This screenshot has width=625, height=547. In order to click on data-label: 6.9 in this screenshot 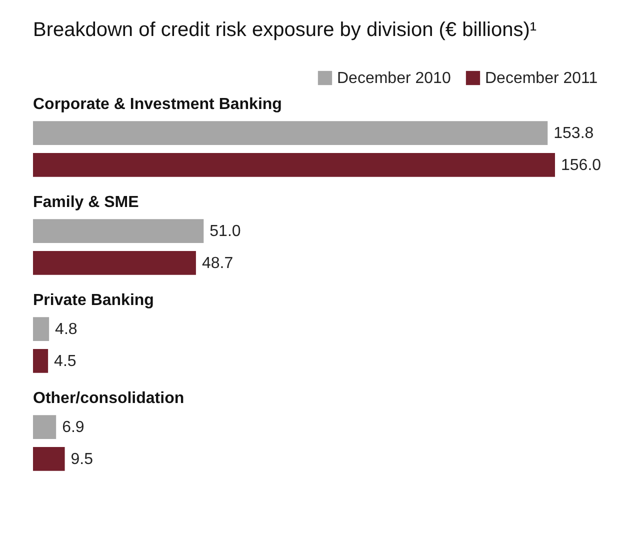, I will do `click(73, 427)`.